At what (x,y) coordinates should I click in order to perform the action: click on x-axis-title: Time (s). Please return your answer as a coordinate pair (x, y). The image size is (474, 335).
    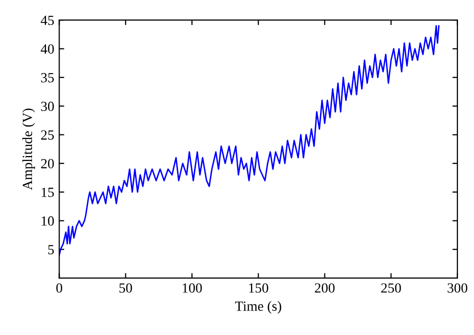
    Looking at the image, I should click on (258, 307).